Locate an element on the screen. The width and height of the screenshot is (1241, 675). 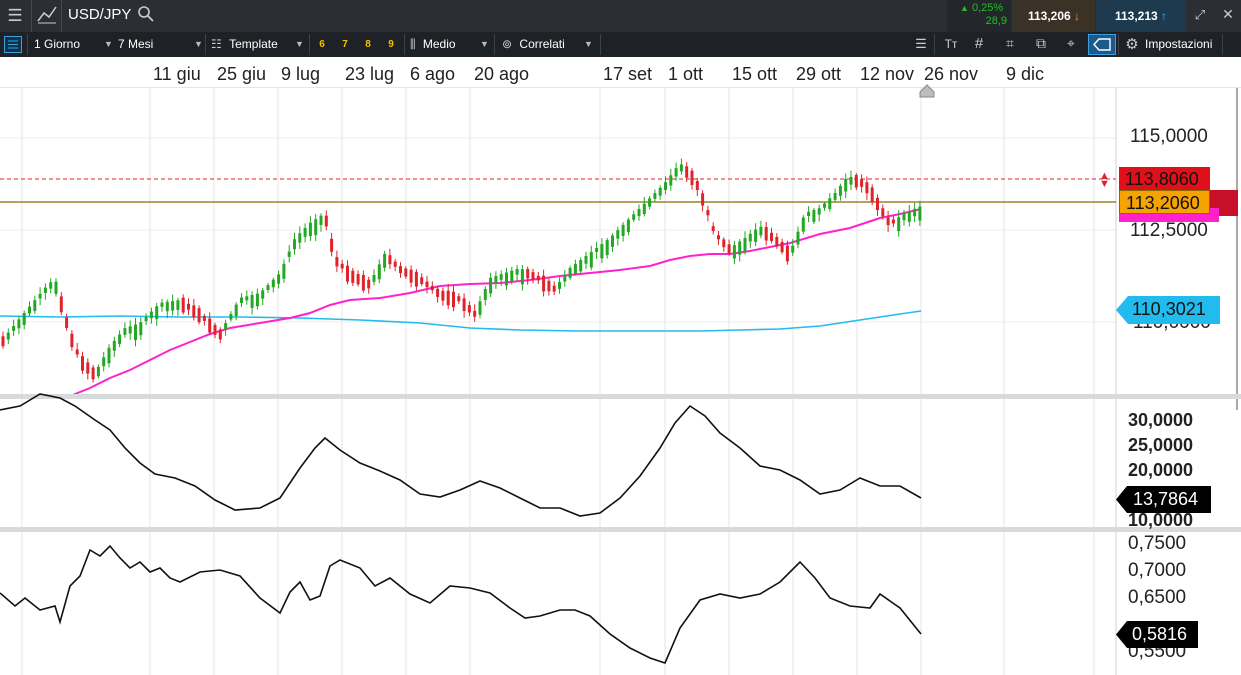
chart-line-icon is located at coordinates (47, 15).